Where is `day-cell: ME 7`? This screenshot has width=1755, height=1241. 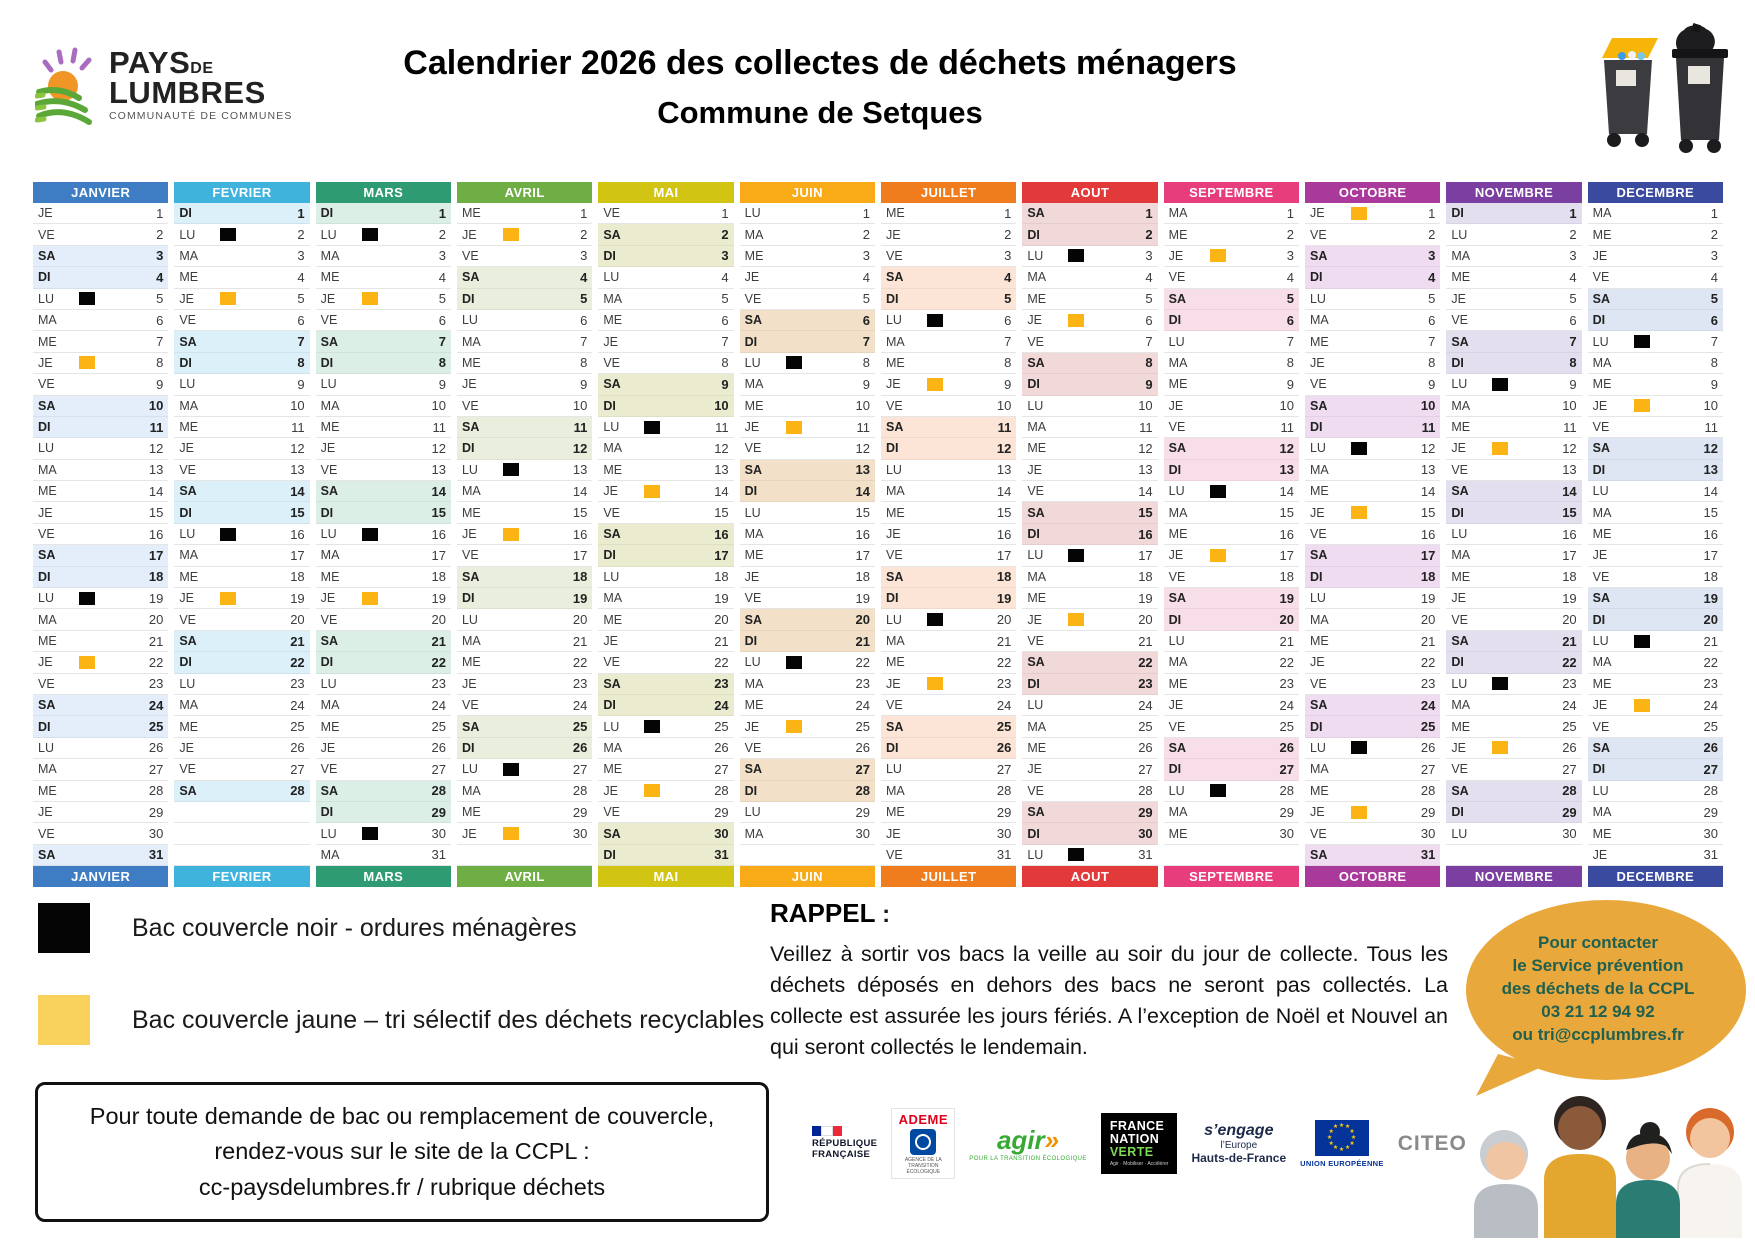
day-cell: ME 7 is located at coordinates (1372, 342).